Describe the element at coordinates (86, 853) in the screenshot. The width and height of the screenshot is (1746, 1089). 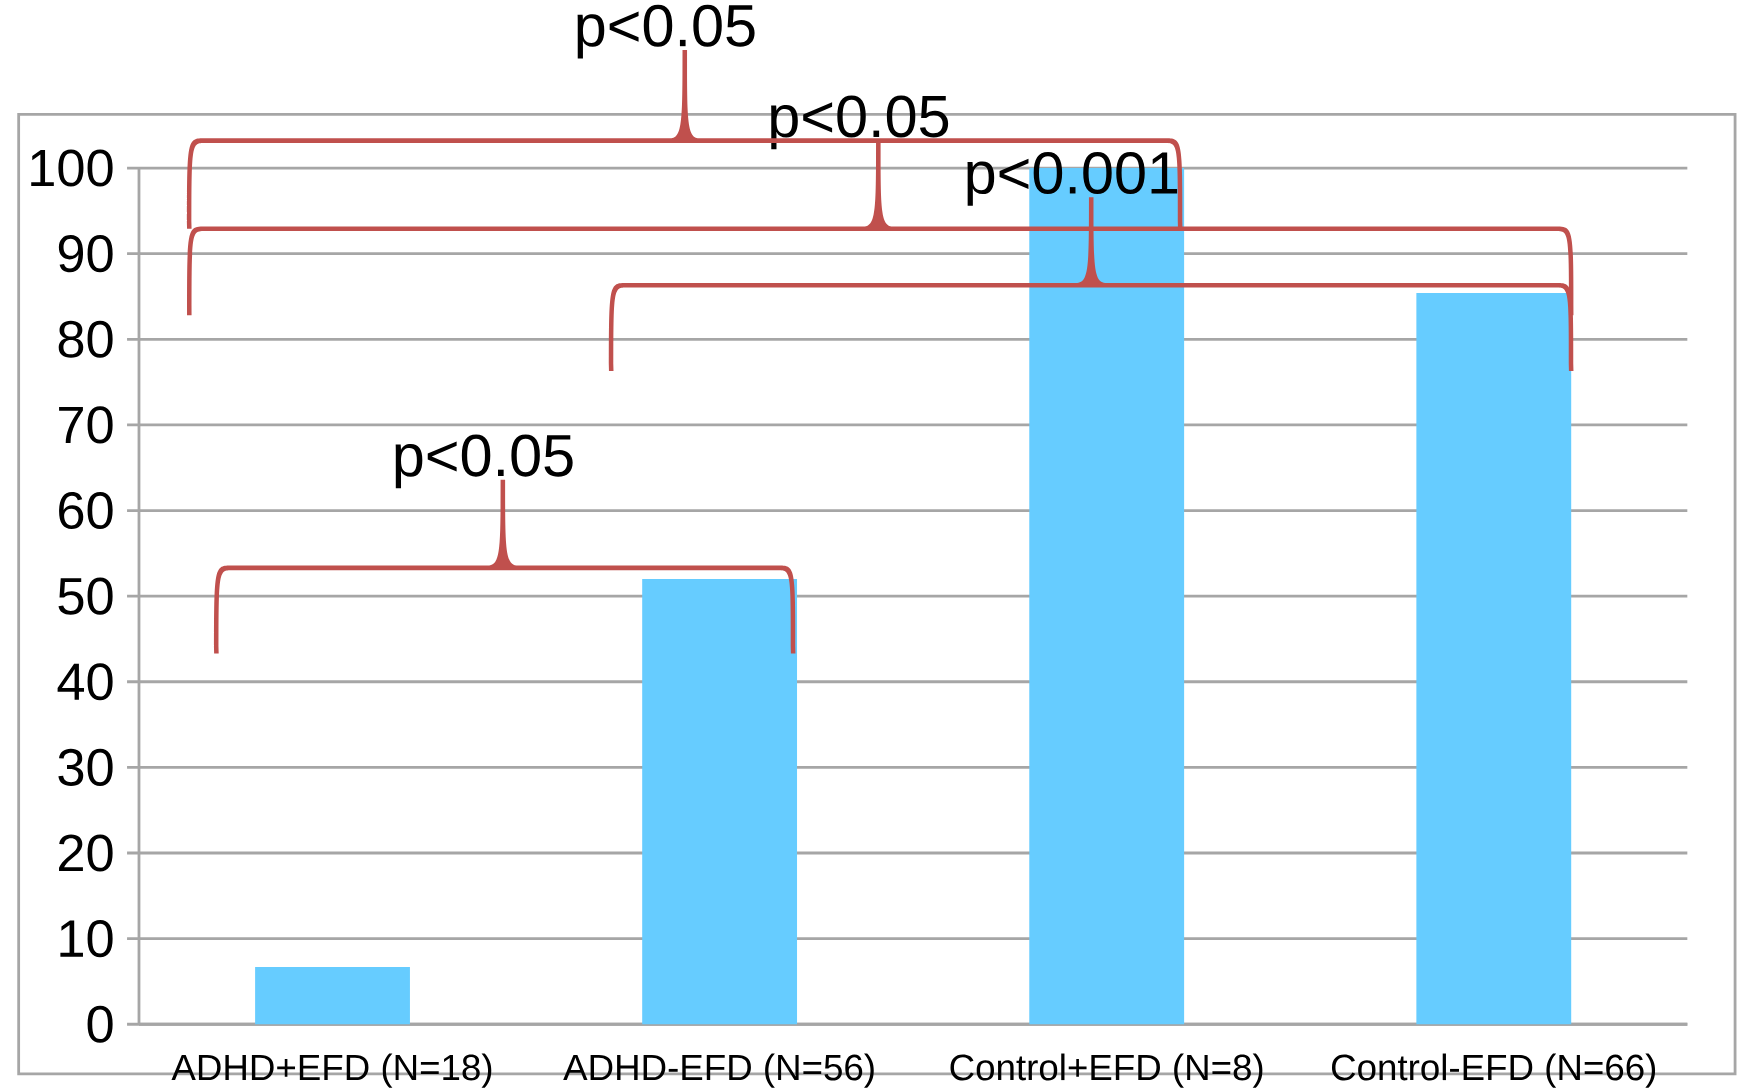
I see `y-tick-label: 20` at that location.